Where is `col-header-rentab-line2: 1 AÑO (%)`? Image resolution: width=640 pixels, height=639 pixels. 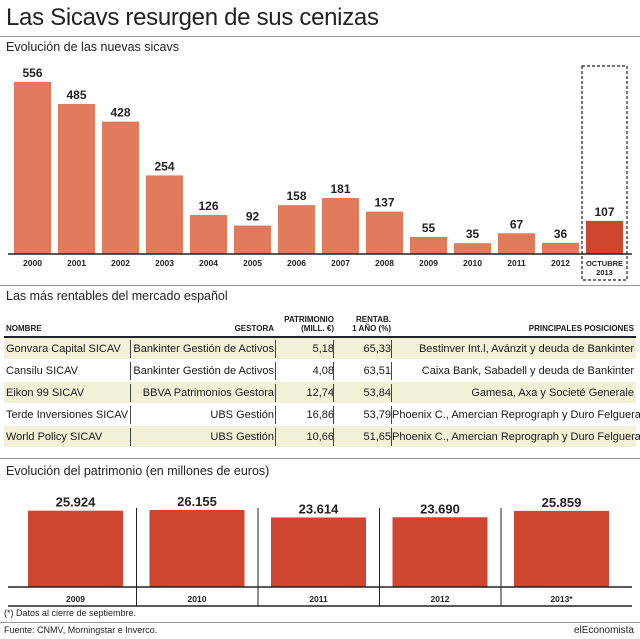
col-header-rentab-line2: 1 AÑO (%) is located at coordinates (371, 328).